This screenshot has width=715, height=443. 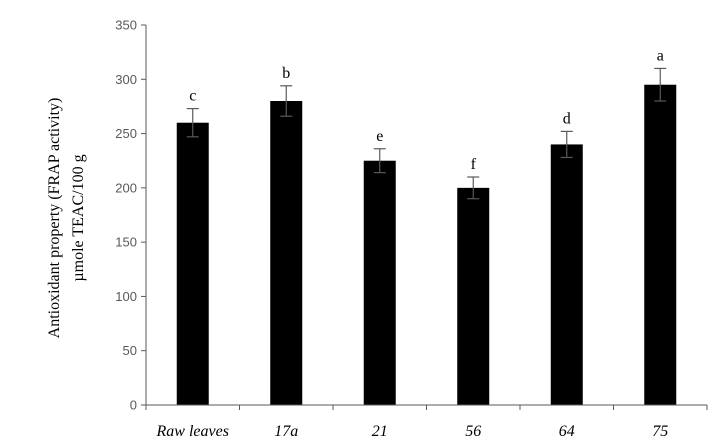 What do you see at coordinates (660, 55) in the screenshot?
I see `significance-letter: a` at bounding box center [660, 55].